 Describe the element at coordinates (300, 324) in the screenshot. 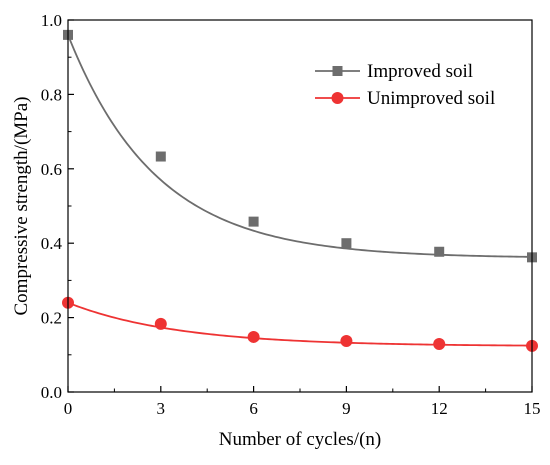

I see `fit-line-unimproved-soil` at that location.